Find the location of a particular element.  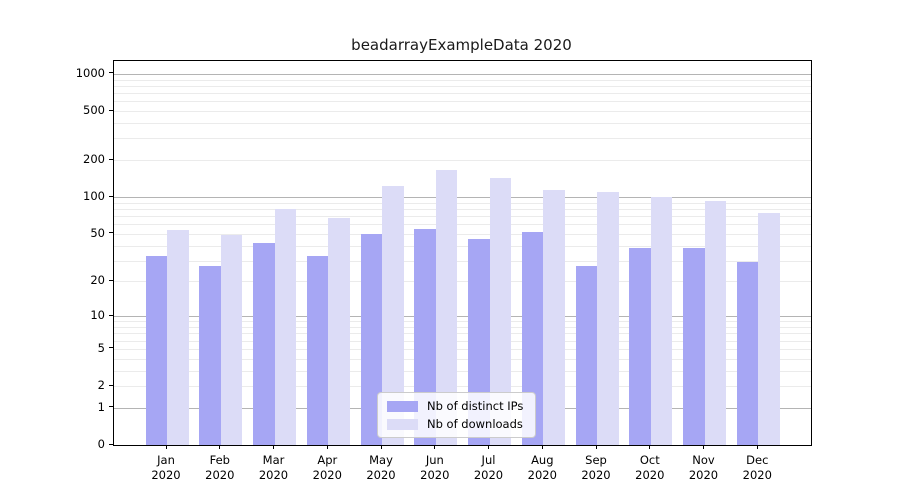

month-name: Oct is located at coordinates (649, 460).